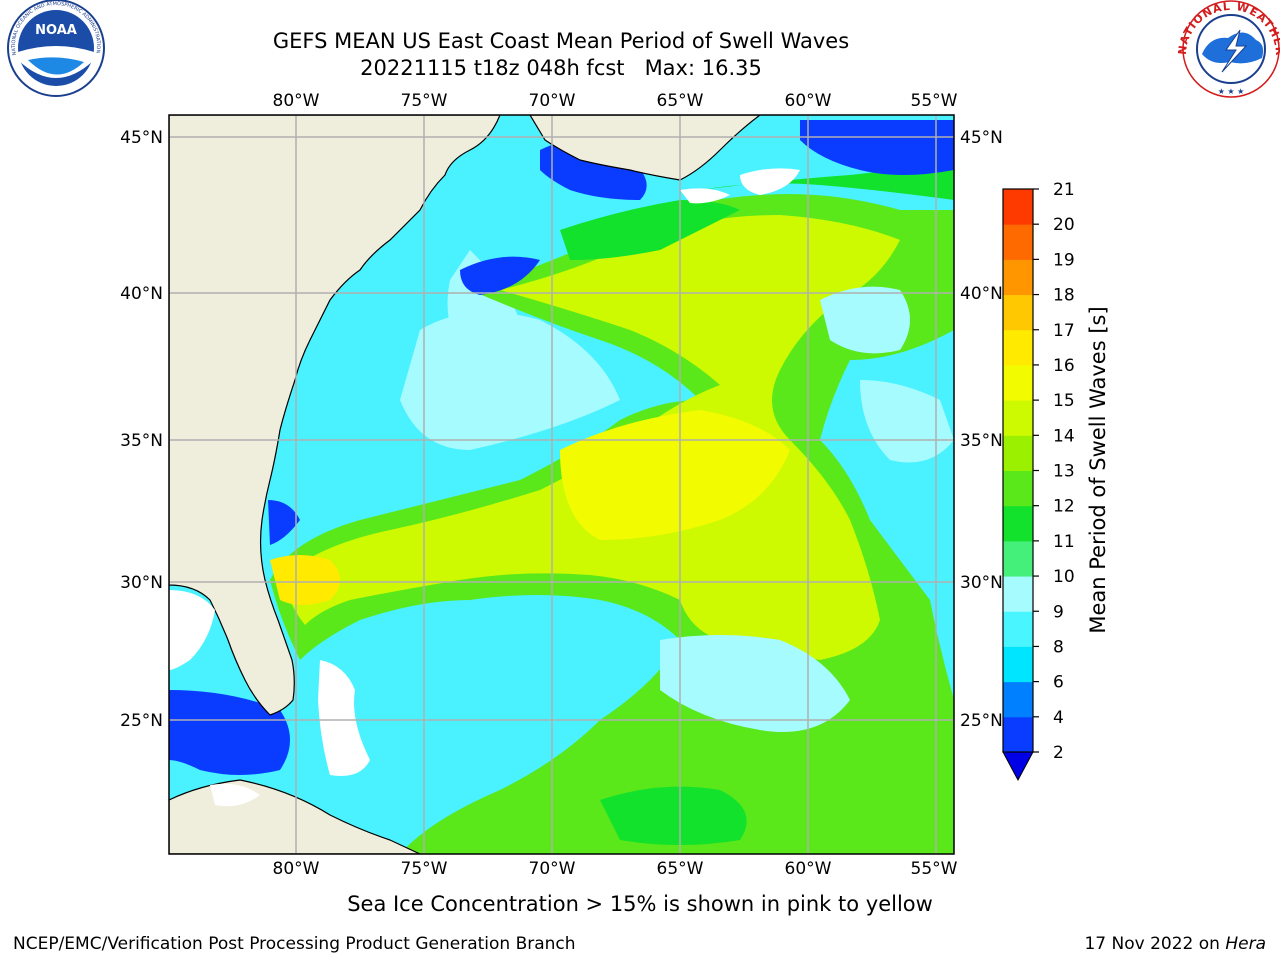 The image size is (1280, 960). What do you see at coordinates (1064, 225) in the screenshot?
I see `colorbar-tick-label: 20` at bounding box center [1064, 225].